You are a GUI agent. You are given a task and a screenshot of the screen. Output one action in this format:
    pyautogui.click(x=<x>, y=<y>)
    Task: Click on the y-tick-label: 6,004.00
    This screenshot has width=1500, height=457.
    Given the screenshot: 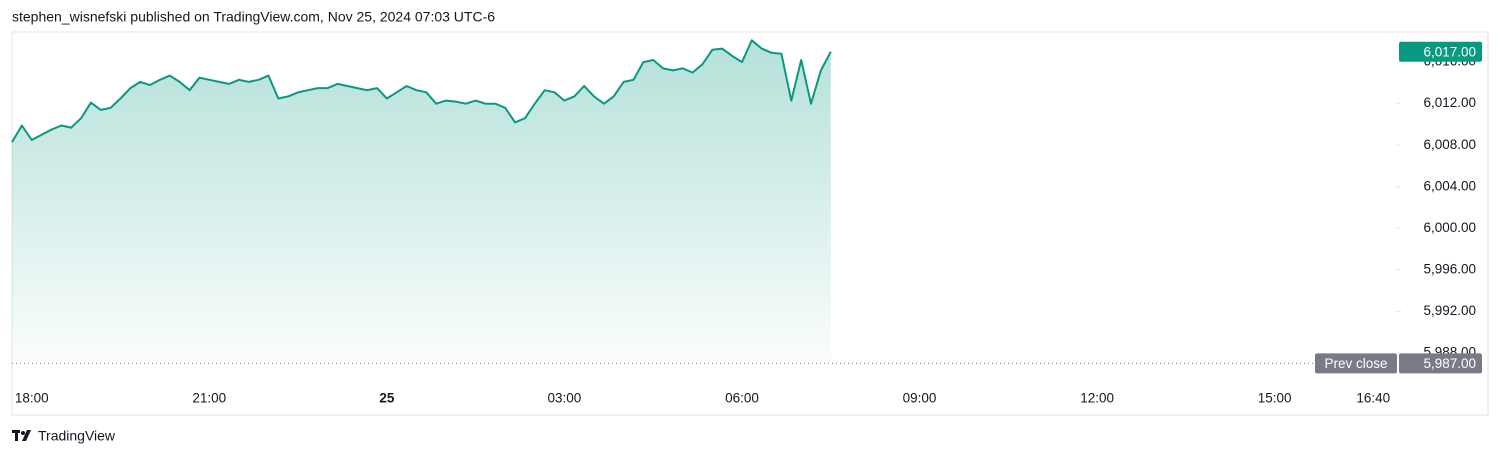 What is the action you would take?
    pyautogui.click(x=1449, y=185)
    